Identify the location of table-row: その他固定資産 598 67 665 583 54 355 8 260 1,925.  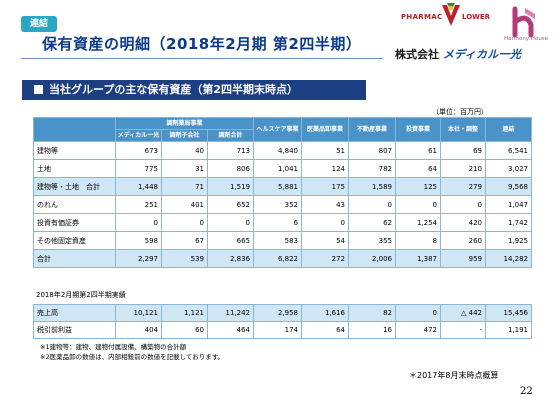
(283, 240).